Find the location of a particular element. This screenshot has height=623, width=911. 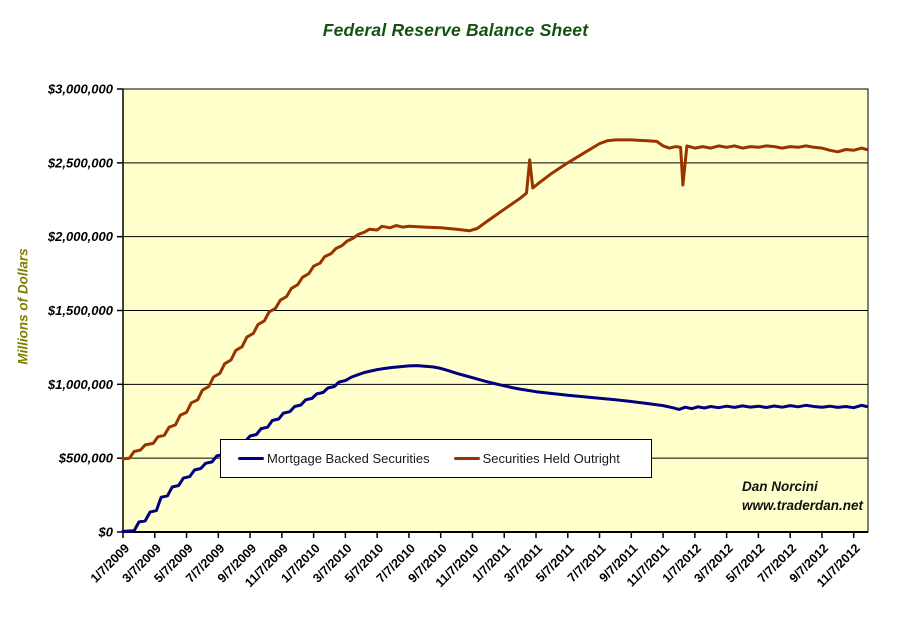

legend-label-sho: Securities Held Outright is located at coordinates (551, 458).